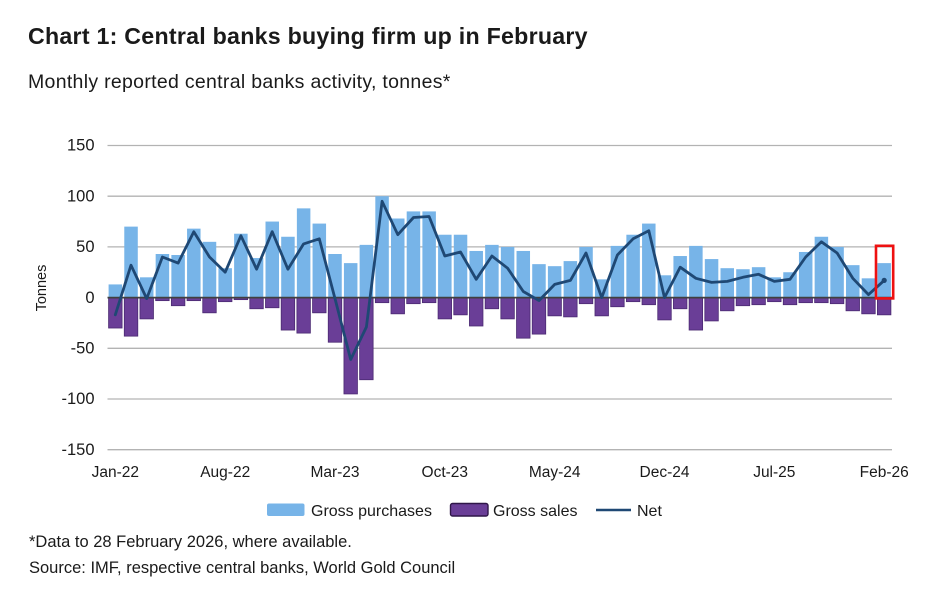 This screenshot has width=928, height=590. I want to click on svg-text: Jul-25, so click(774, 472).